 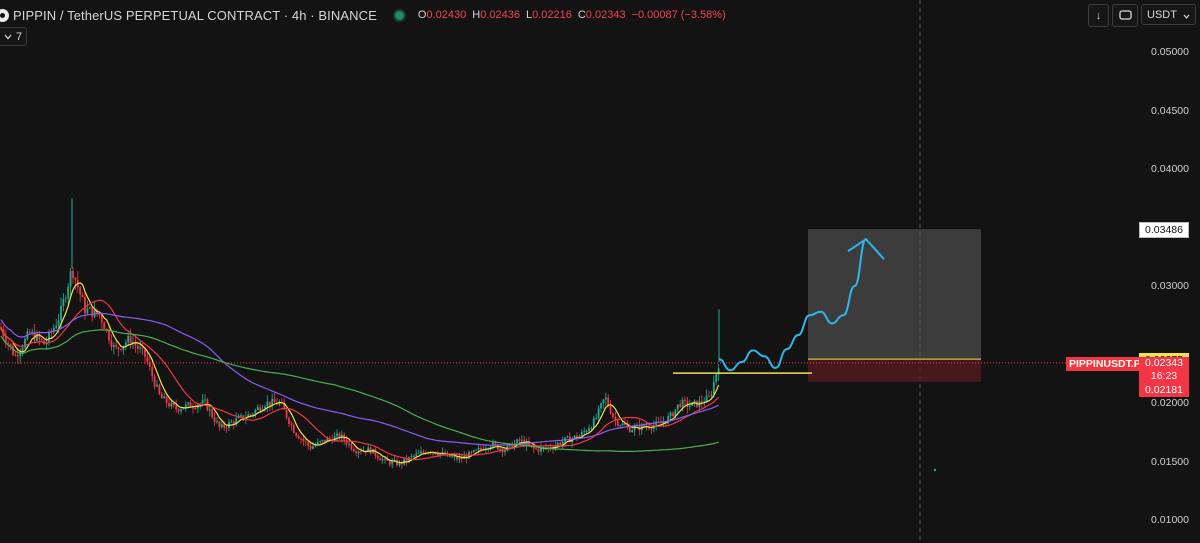 What do you see at coordinates (792, 305) in the screenshot?
I see `projection-path` at bounding box center [792, 305].